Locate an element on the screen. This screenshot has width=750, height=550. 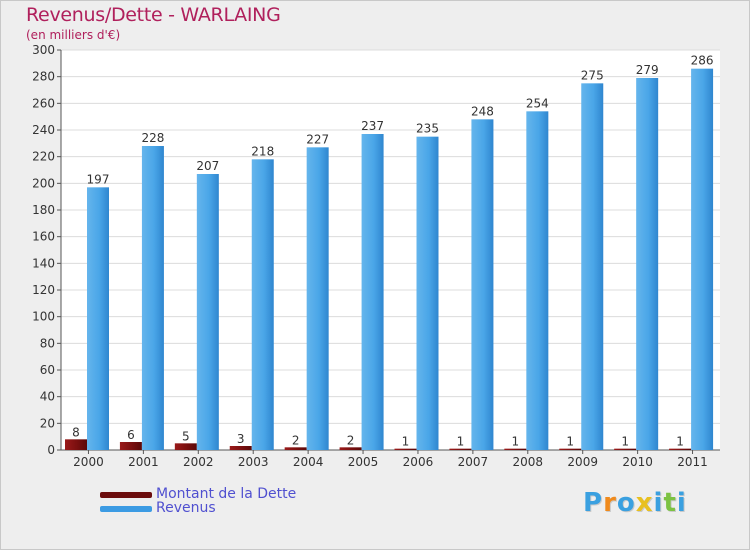
data-label-revenus: 197 is located at coordinates (98, 179).